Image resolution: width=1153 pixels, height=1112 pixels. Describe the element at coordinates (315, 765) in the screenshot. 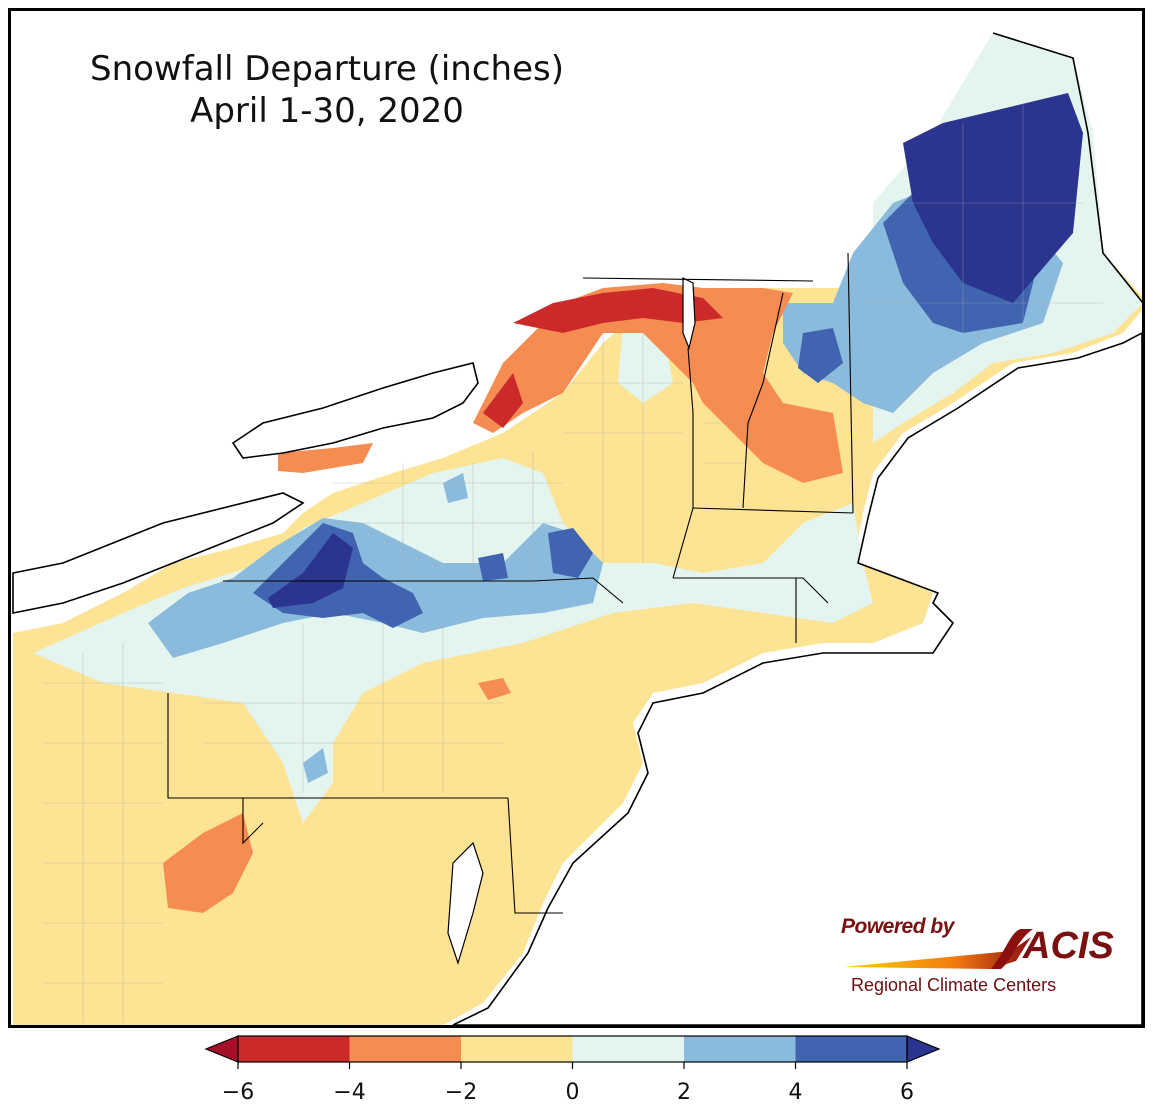

I see `region-2-4-pa-south` at that location.